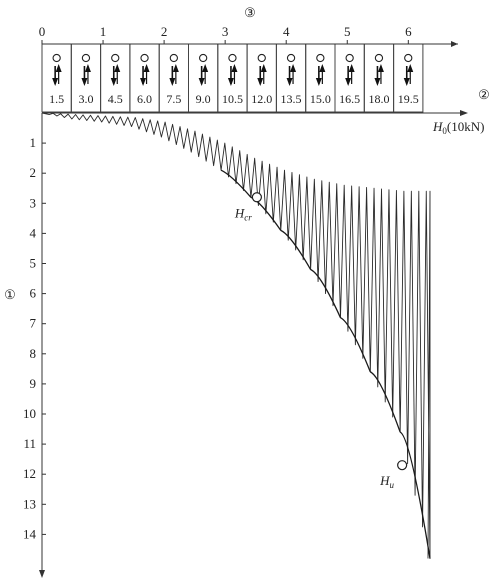 Image resolution: width=500 pixels, height=588 pixels. I want to click on annotation-label: Hu, so click(386, 481).